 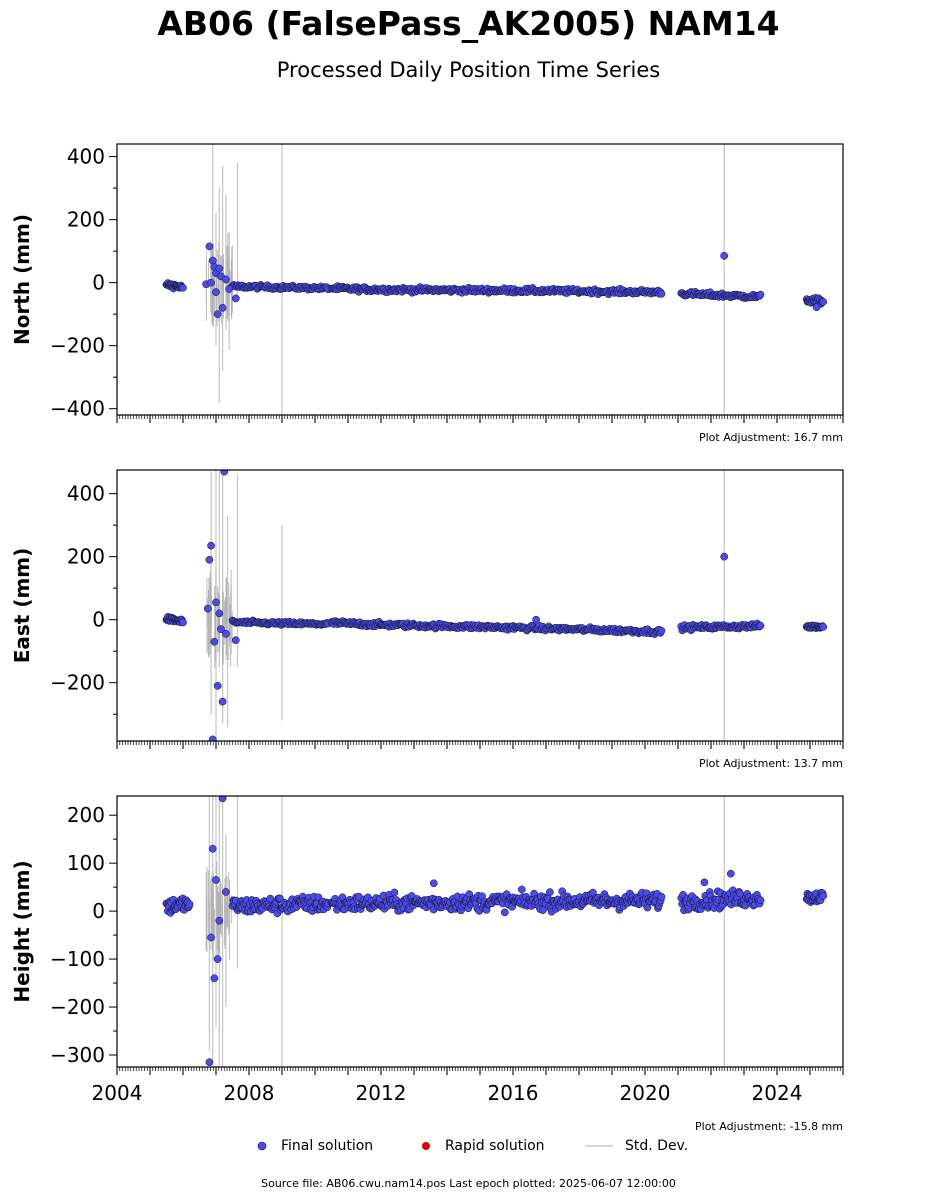 What do you see at coordinates (22, 931) in the screenshot?
I see `y-axis-label: Height (mm)` at bounding box center [22, 931].